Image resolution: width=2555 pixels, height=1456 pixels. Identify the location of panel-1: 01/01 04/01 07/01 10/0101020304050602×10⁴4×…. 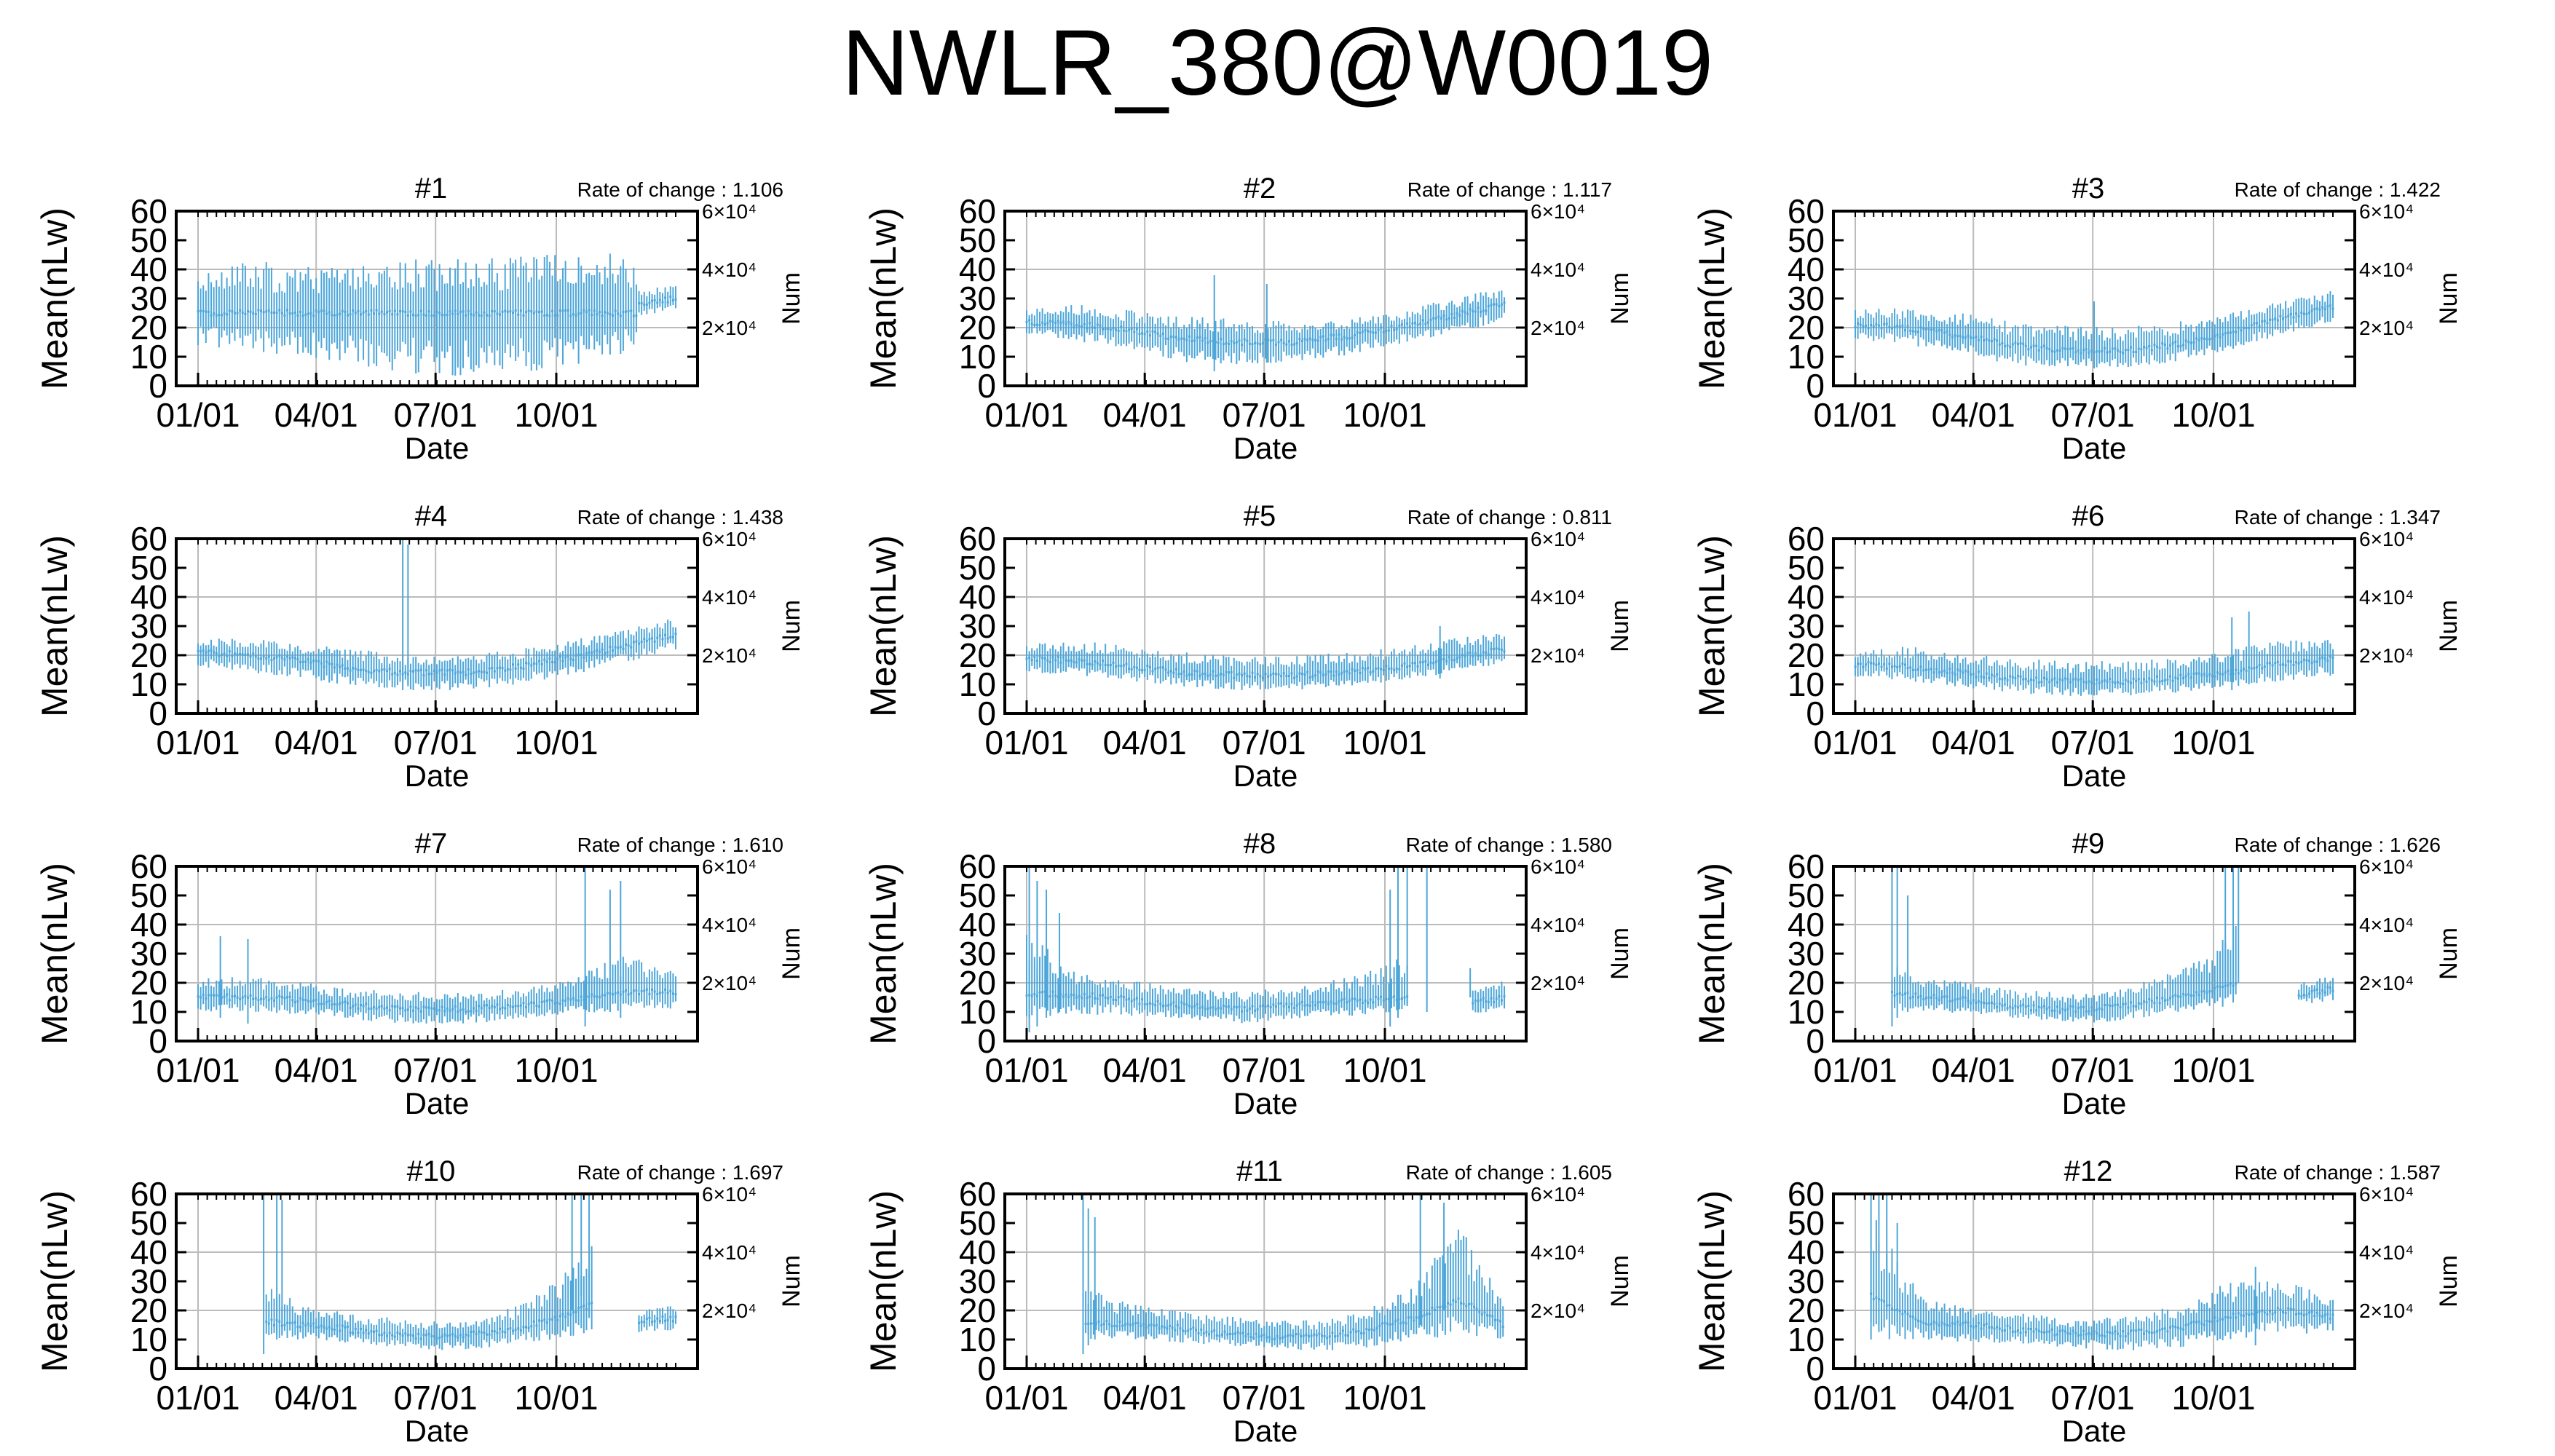
(419, 319).